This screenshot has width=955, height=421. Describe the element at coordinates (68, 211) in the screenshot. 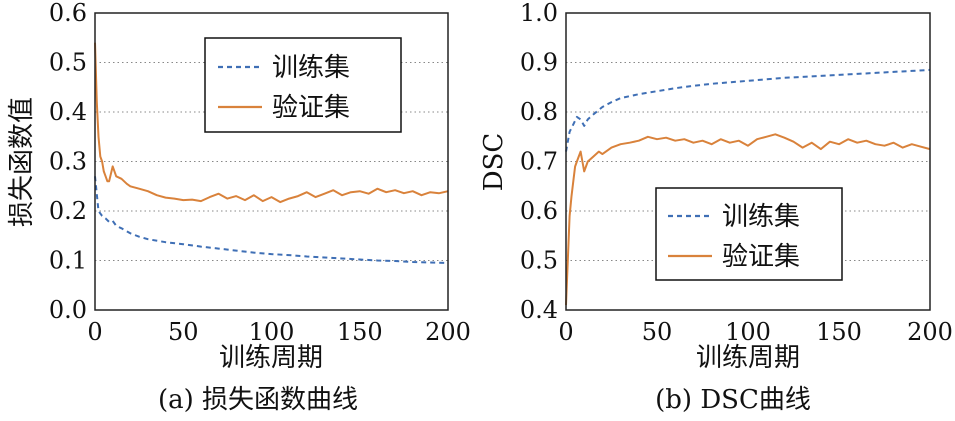

I see `loss-chart-y-tick-label: 0.2` at that location.